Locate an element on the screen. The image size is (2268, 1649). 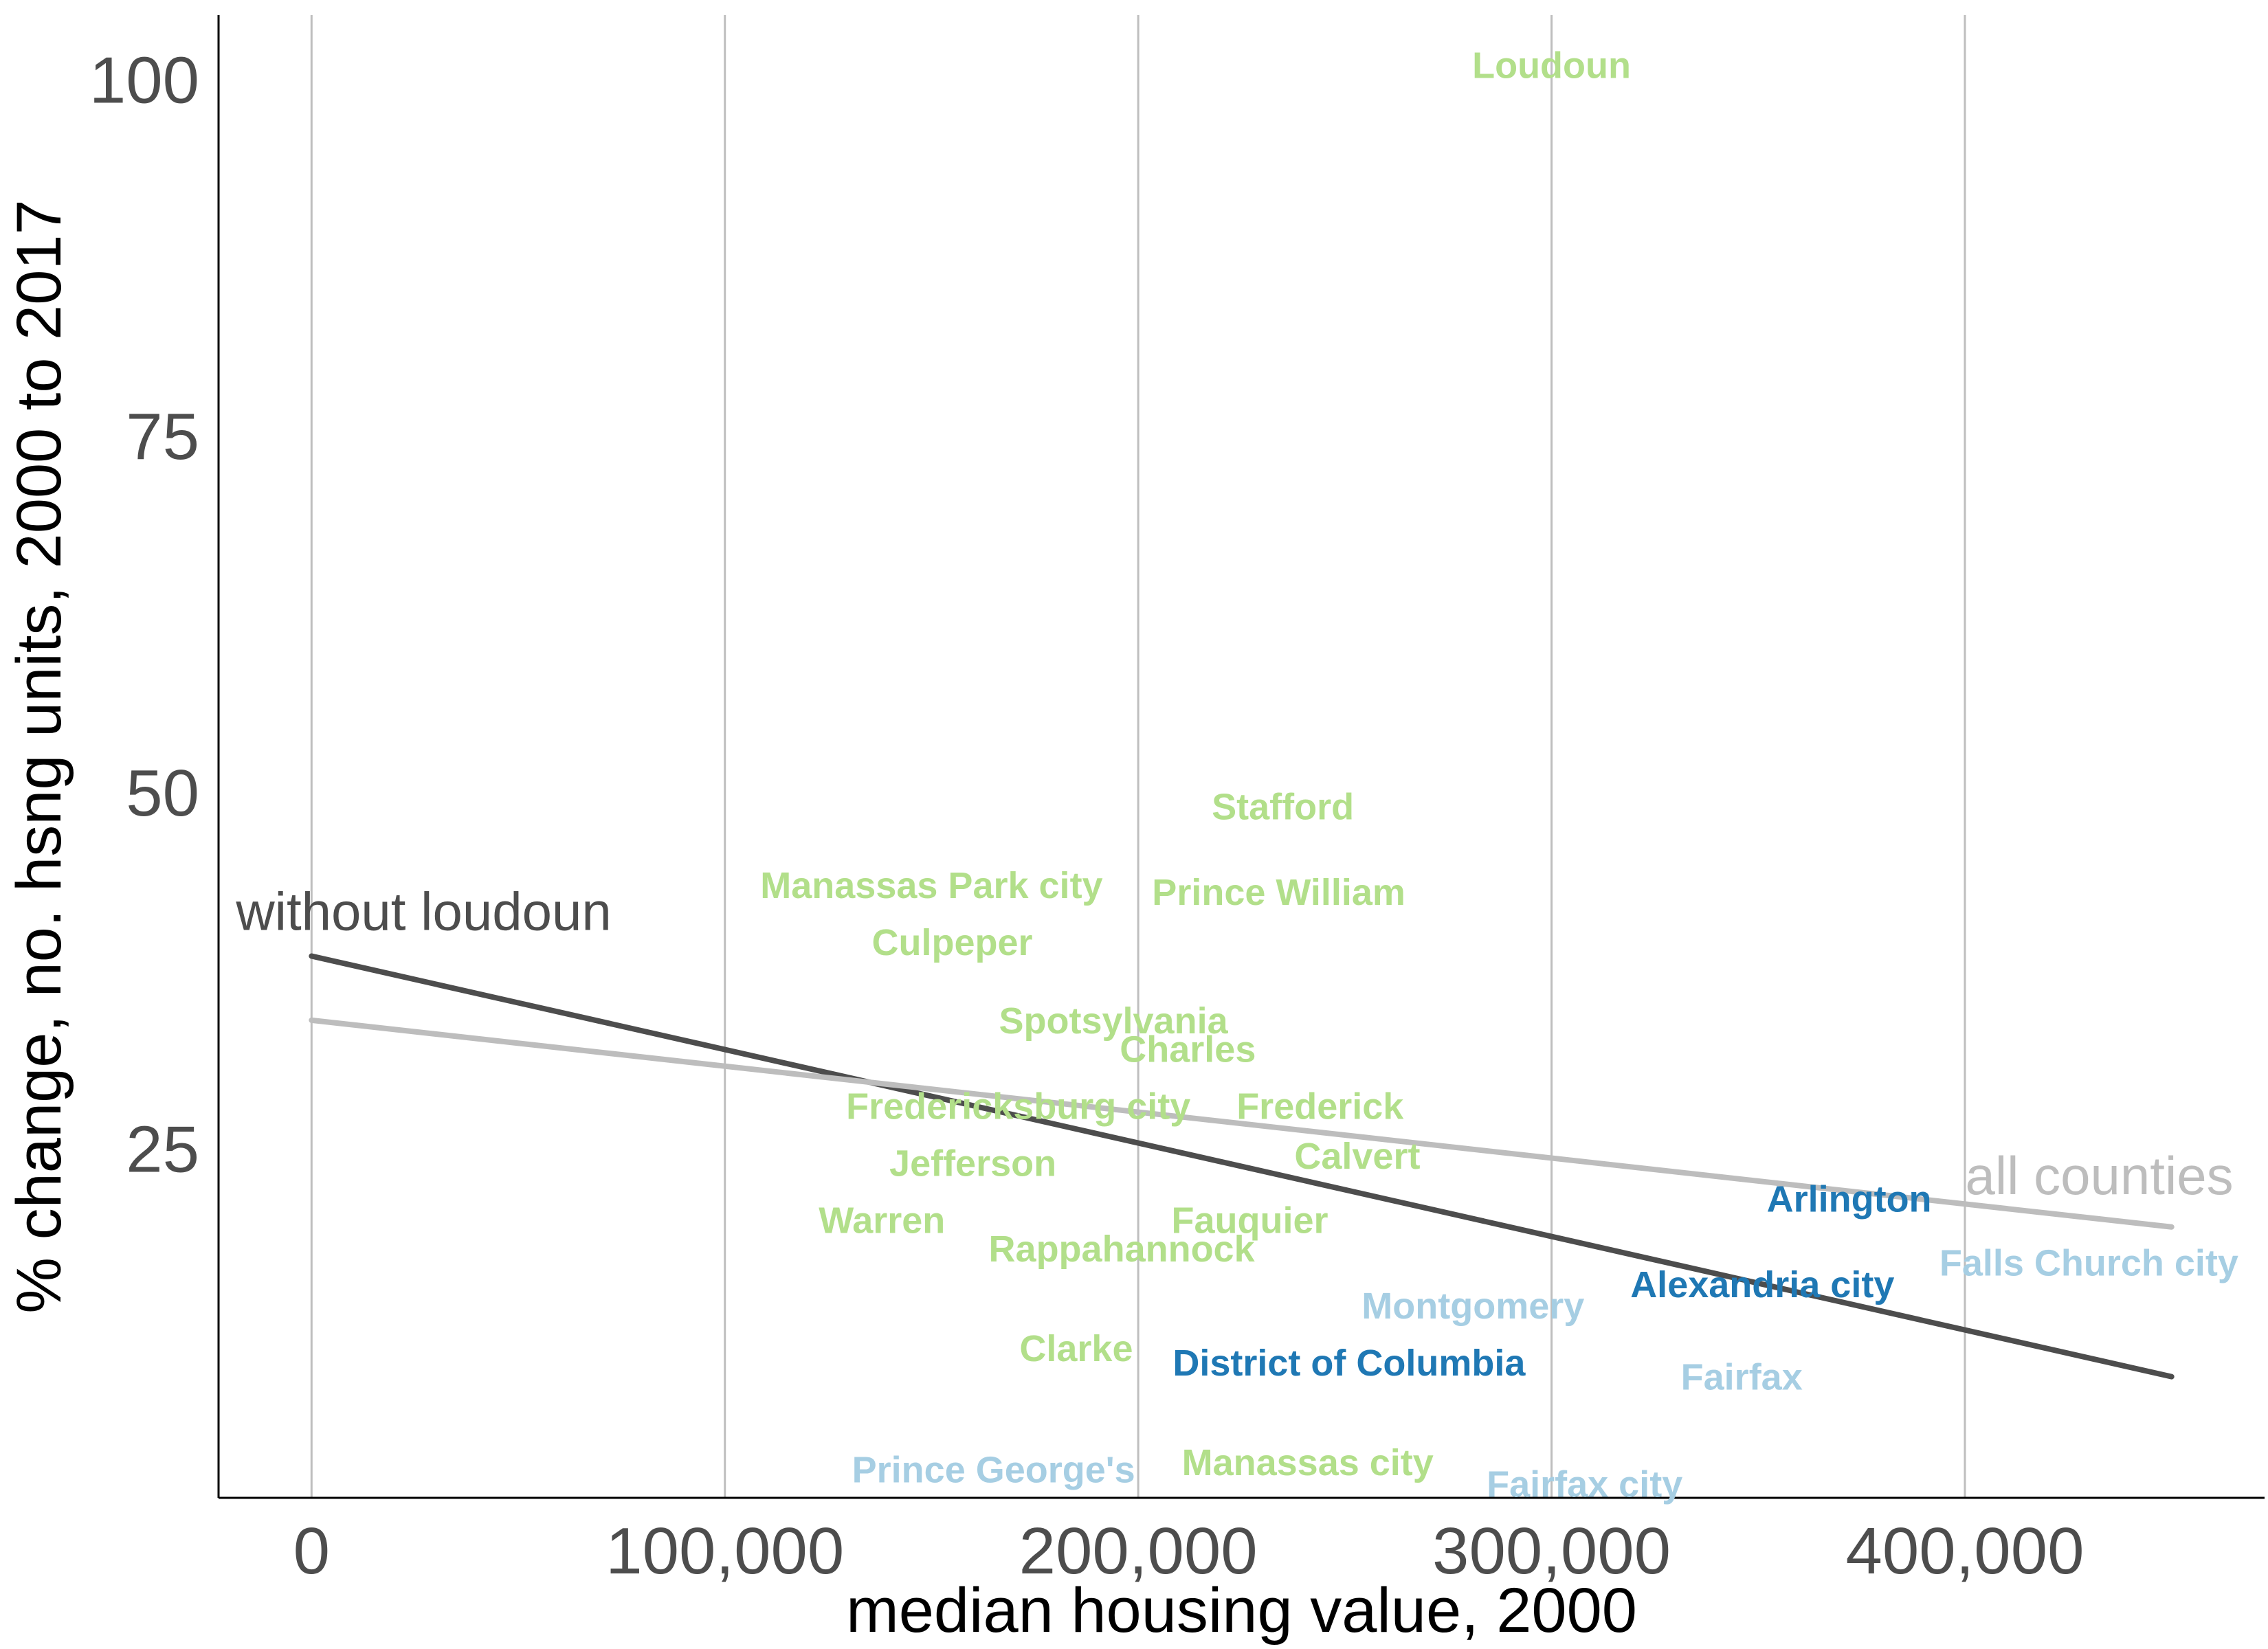
point-label: Alexandria city is located at coordinates (1762, 1284).